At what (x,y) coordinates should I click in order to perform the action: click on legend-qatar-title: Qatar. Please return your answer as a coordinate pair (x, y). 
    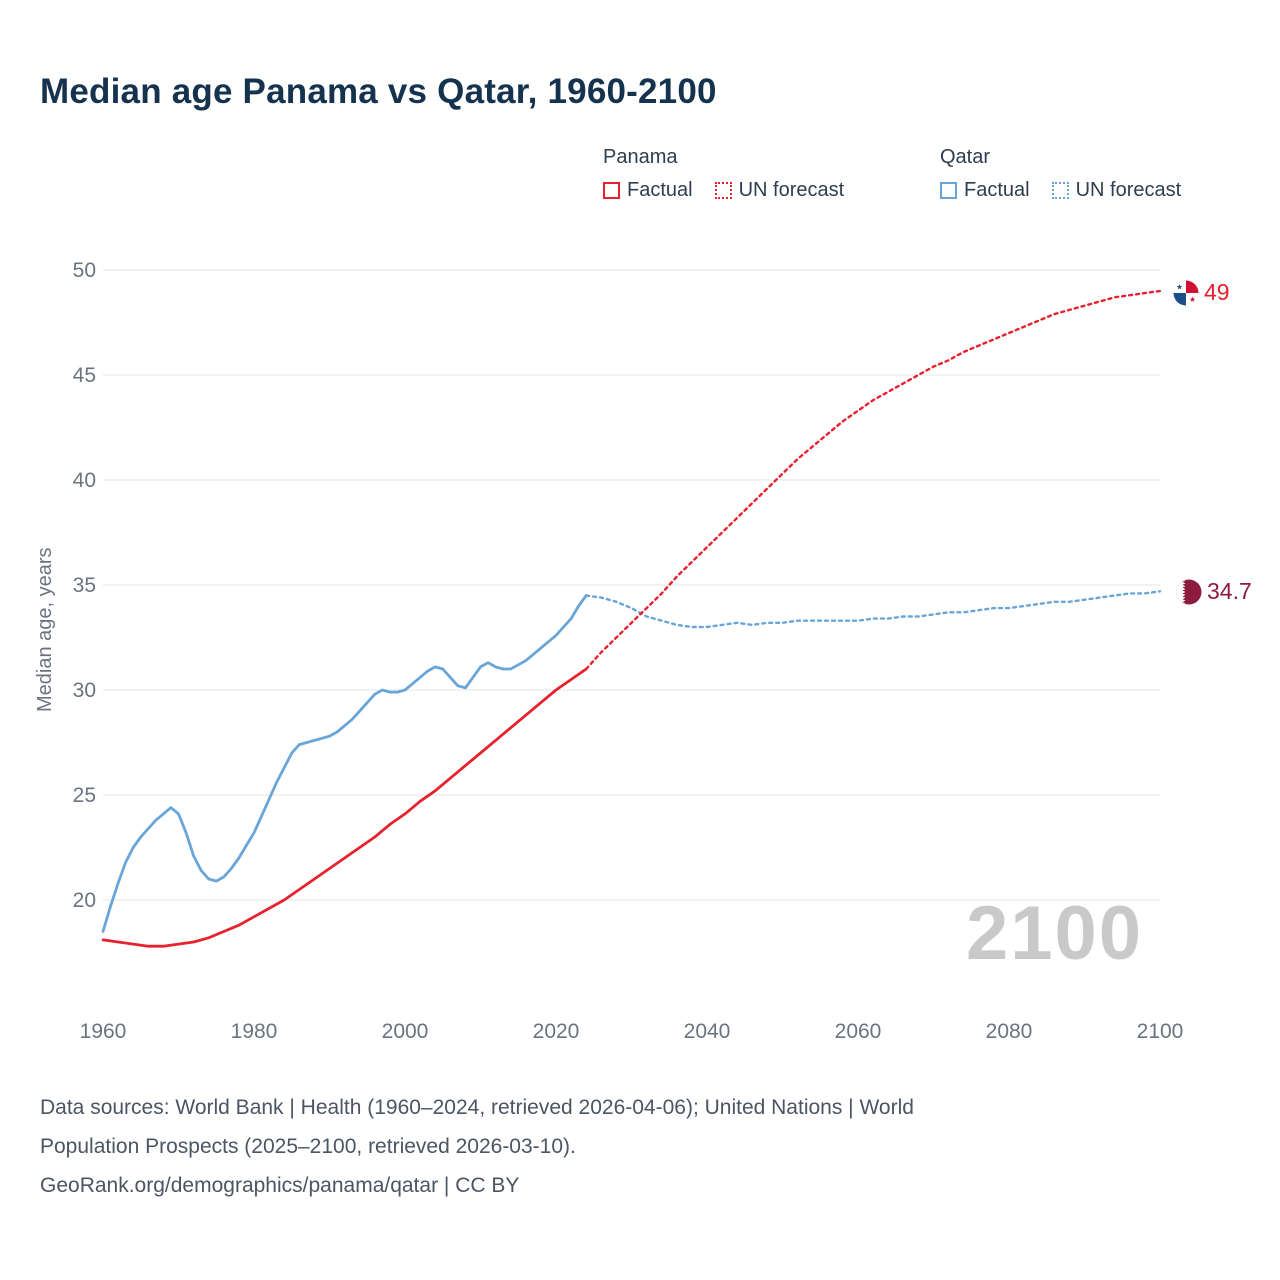
    Looking at the image, I should click on (965, 157).